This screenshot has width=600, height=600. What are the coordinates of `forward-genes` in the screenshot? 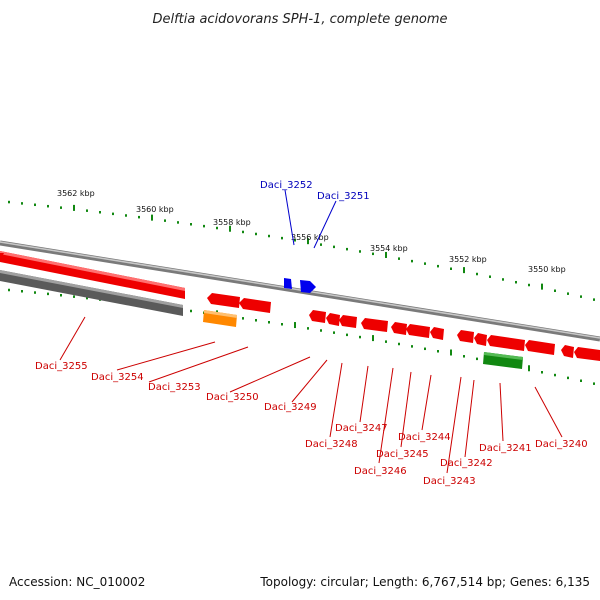 It's located at (92, 283).